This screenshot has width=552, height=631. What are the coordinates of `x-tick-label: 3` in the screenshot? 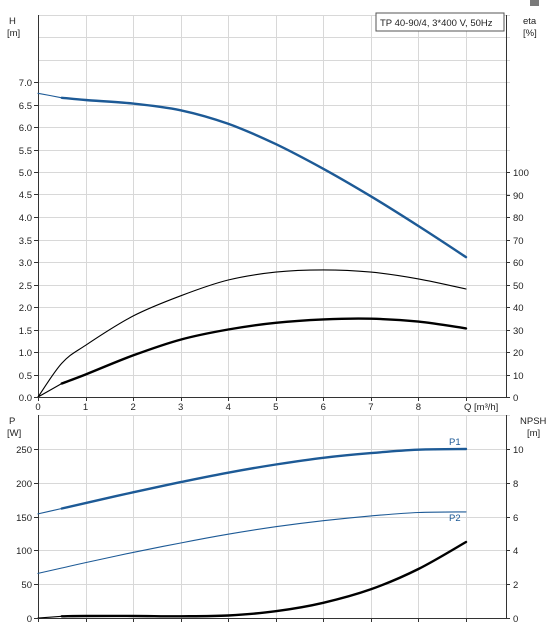 It's located at (180, 407).